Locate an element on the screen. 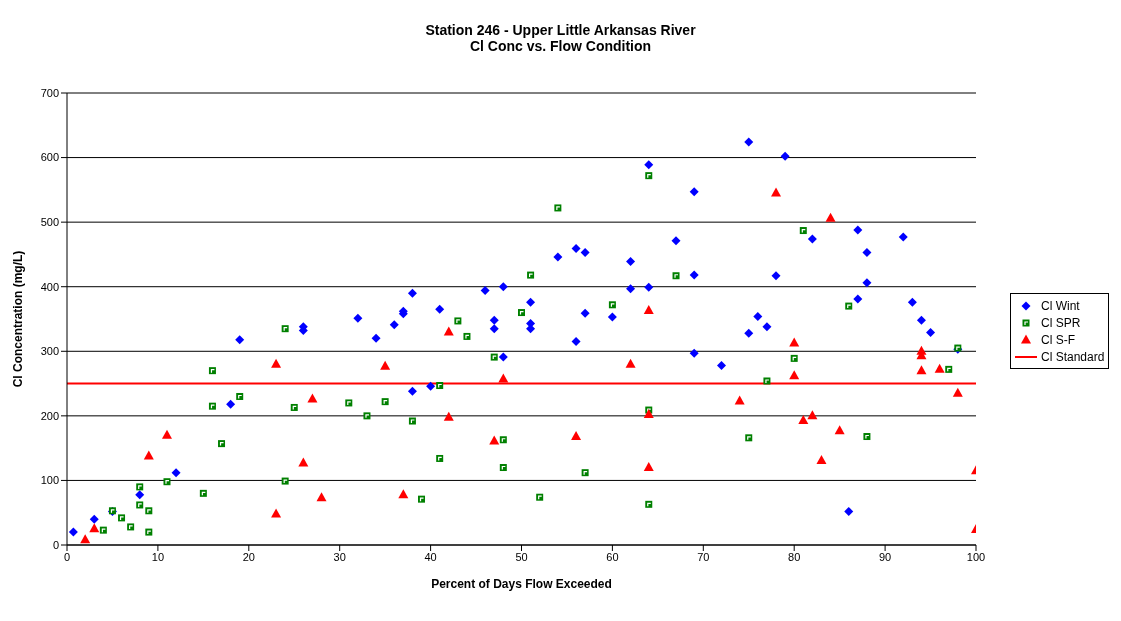 This screenshot has height=621, width=1121. x-tick-label: 40 is located at coordinates (430, 556).